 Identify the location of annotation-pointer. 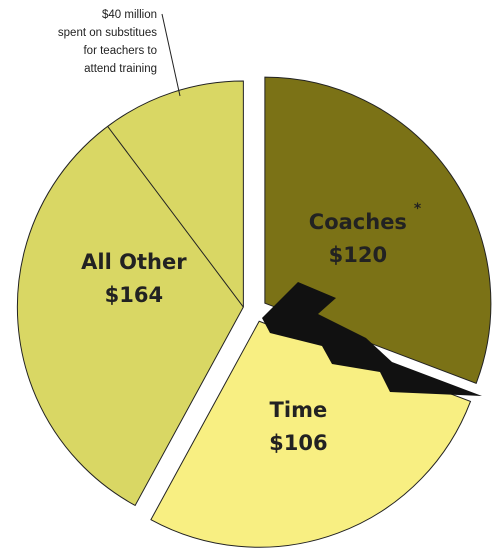
(171, 55).